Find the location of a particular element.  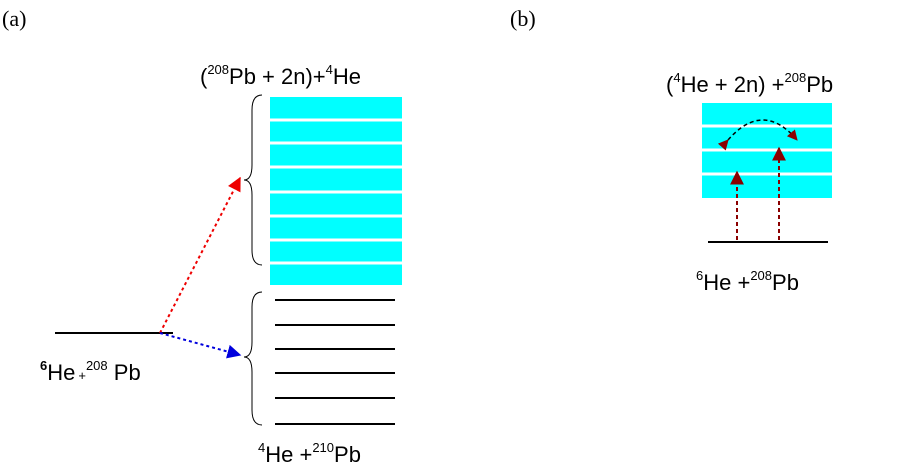

transition-arc is located at coordinates (757, 135).